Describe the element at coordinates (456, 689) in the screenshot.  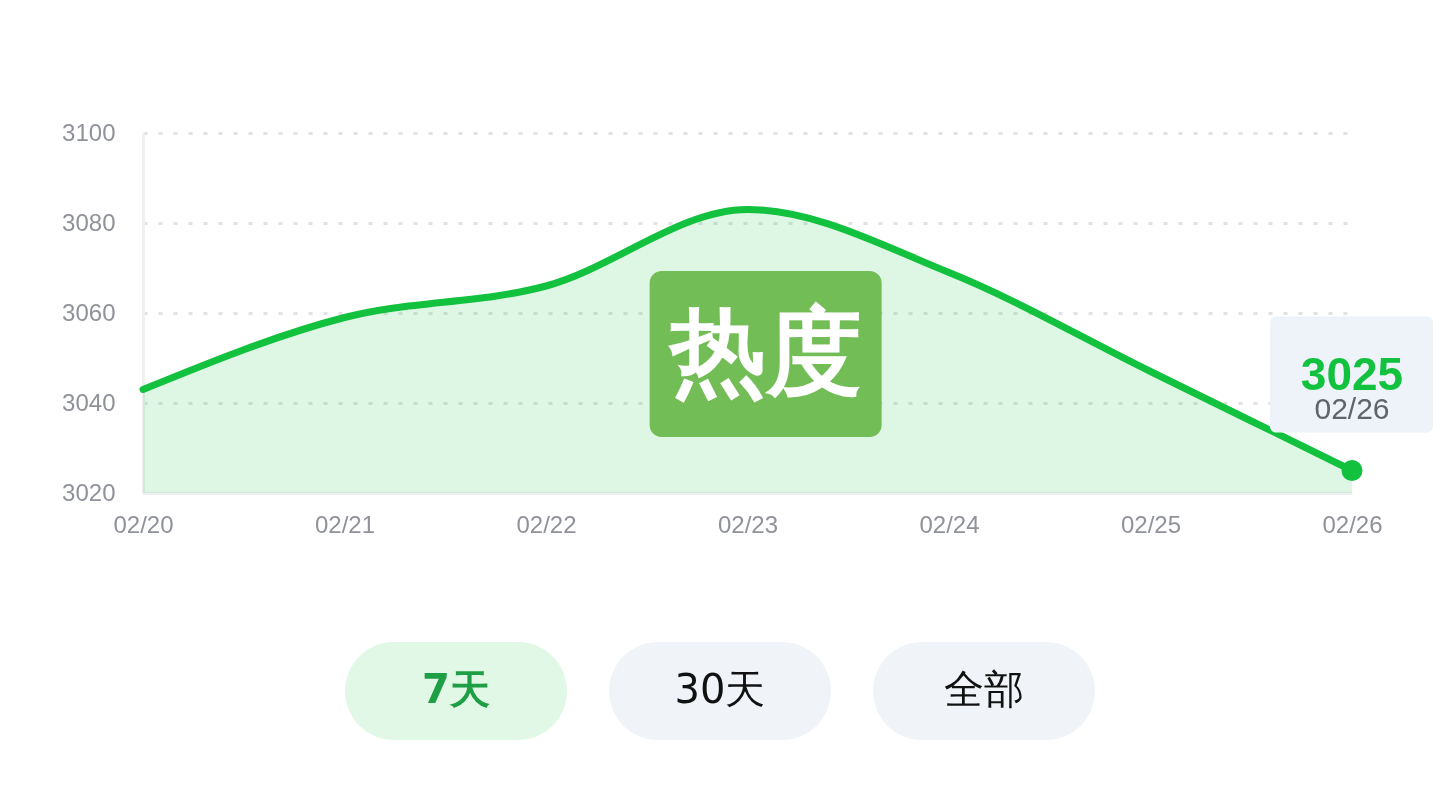
I see `text: 7天` at that location.